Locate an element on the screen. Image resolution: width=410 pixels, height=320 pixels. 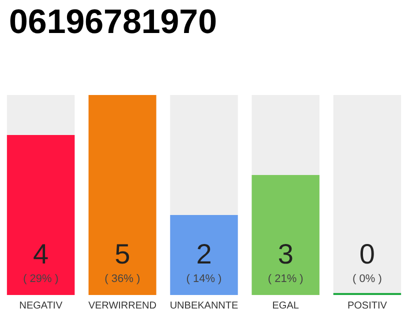
x-tick-label: VERWIRREND is located at coordinates (122, 306).